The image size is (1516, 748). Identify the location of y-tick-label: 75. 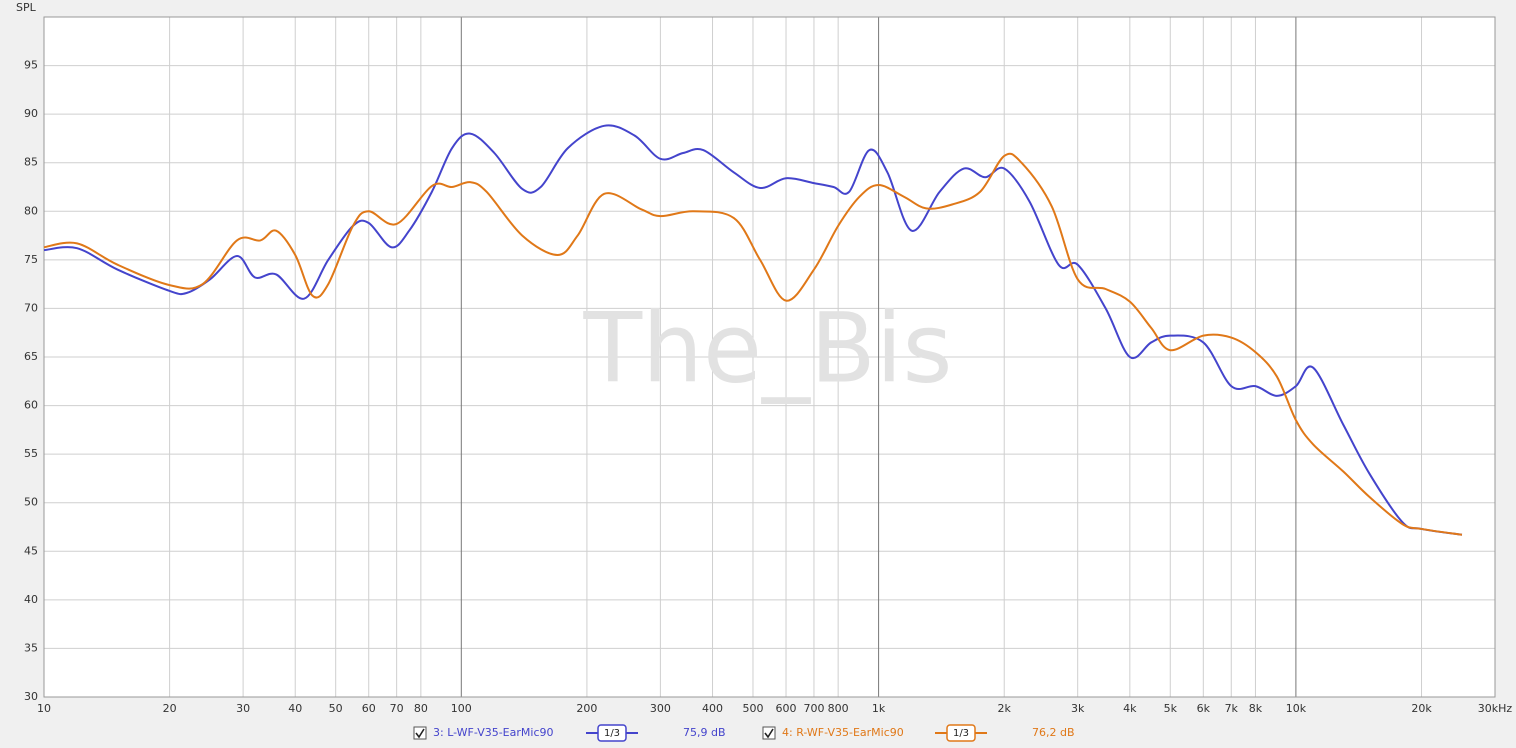
(31, 259).